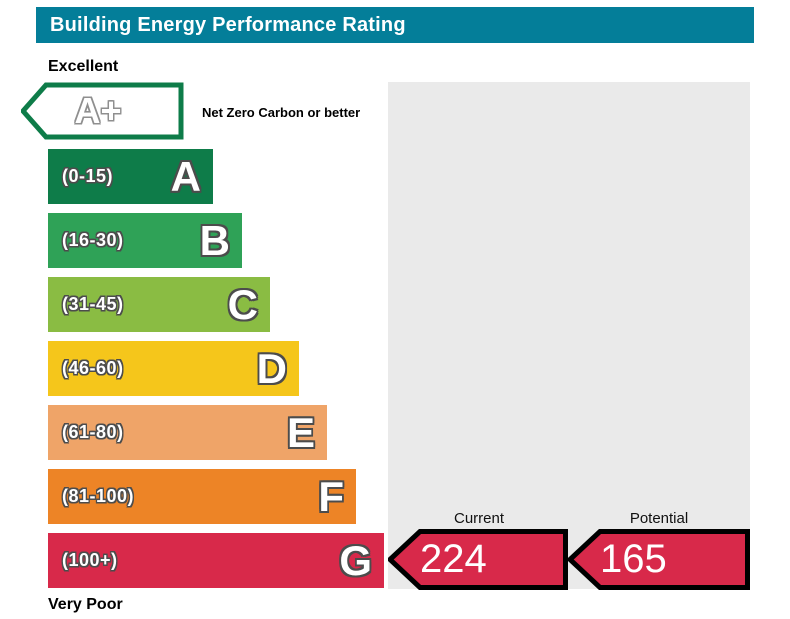 This screenshot has width=790, height=619. I want to click on potential-label: Potential, so click(659, 518).